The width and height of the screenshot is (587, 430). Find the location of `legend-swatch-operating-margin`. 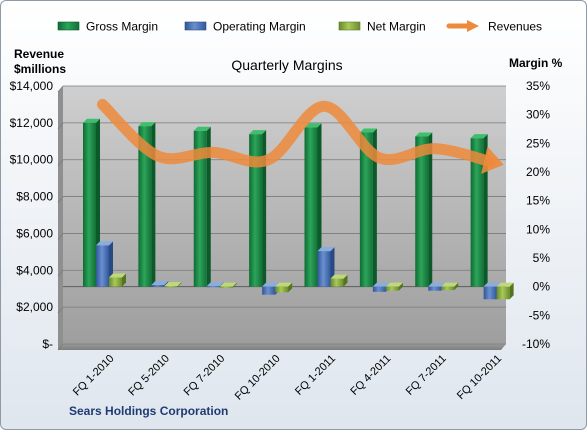

legend-swatch-operating-margin is located at coordinates (195, 26).